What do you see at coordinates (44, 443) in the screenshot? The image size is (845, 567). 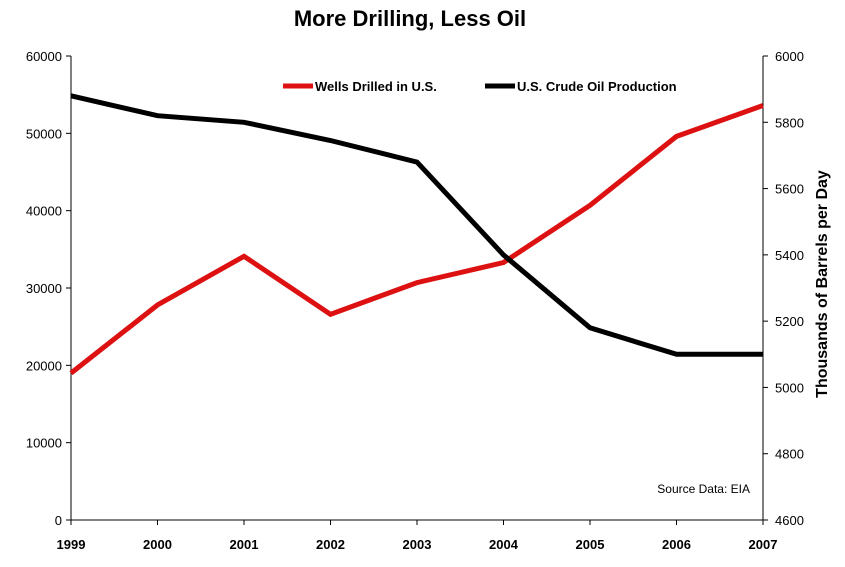 I see `y-left-tick-label: 10000` at bounding box center [44, 443].